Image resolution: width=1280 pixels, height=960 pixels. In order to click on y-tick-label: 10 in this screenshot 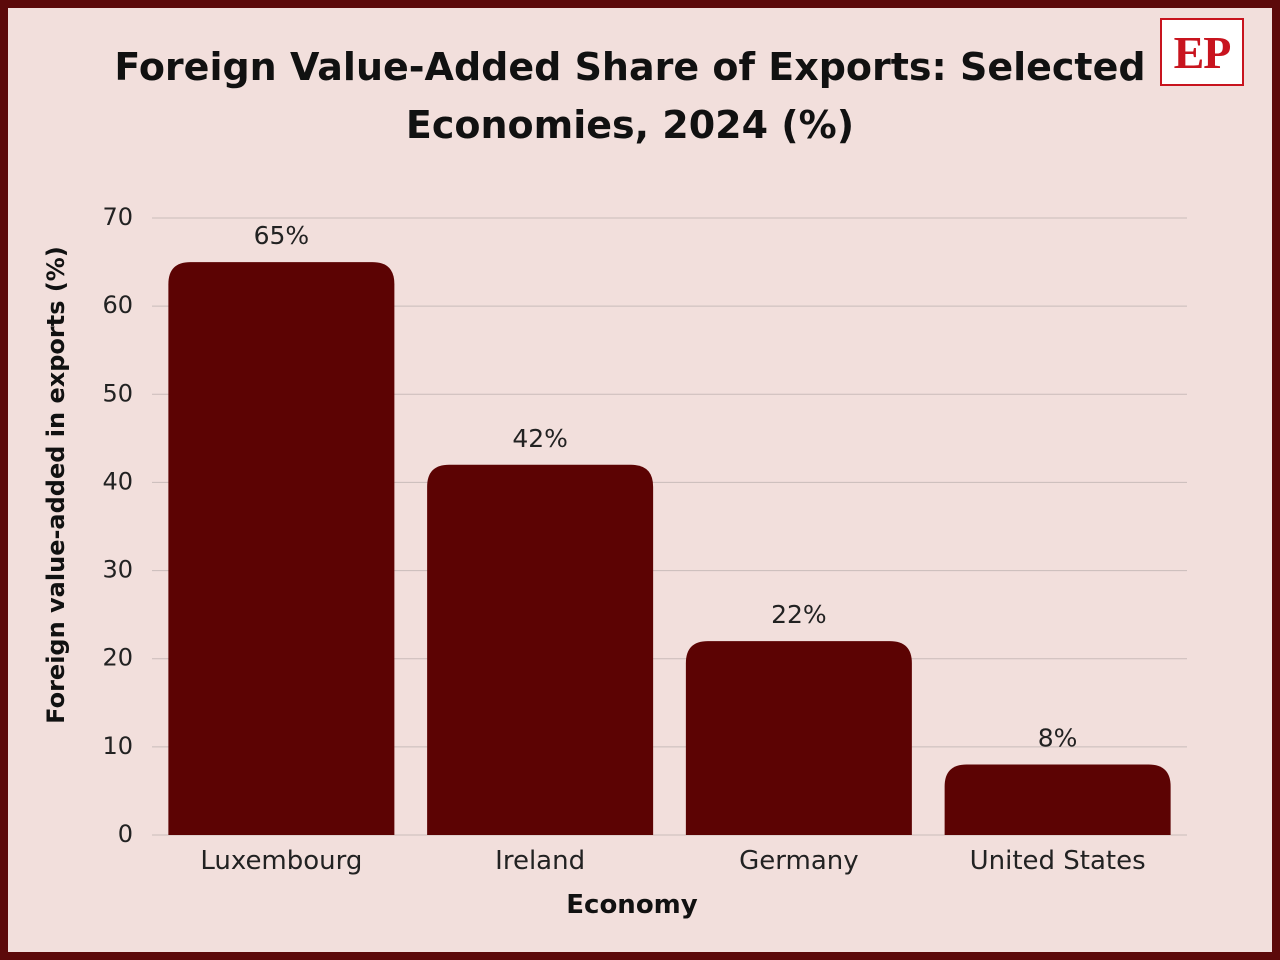, I will do `click(117, 746)`.